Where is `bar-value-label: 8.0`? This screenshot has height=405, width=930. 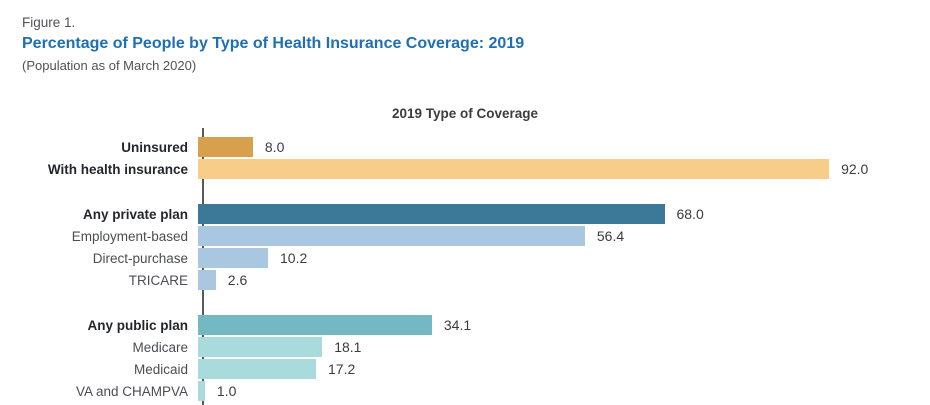 bar-value-label: 8.0 is located at coordinates (274, 147).